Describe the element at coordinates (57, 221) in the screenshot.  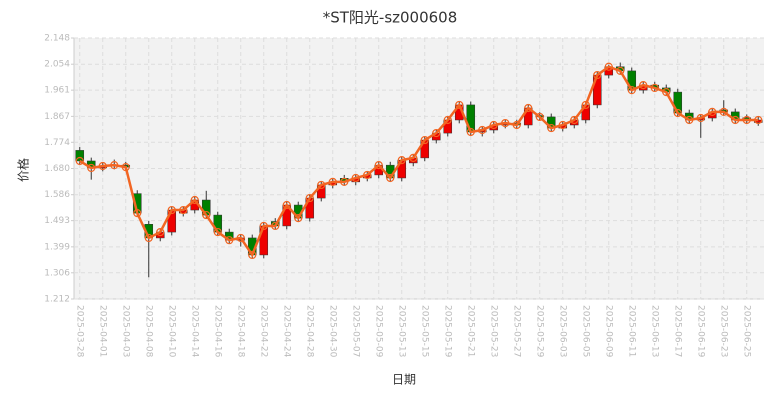
I see `y-tick-label: 1.493` at that location.